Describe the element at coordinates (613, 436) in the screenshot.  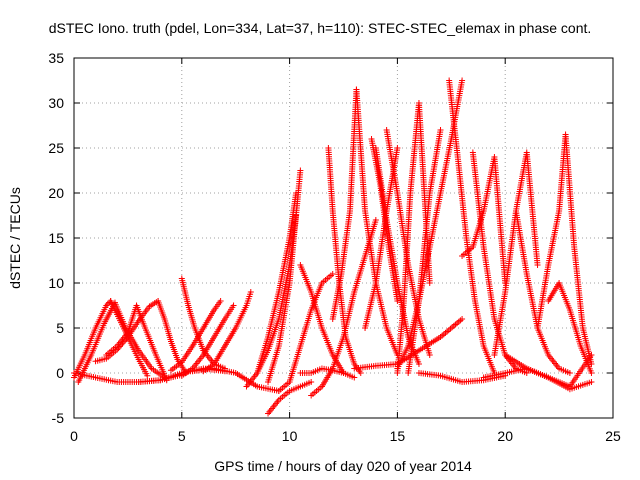
I see `x-tick-label: 25` at that location.